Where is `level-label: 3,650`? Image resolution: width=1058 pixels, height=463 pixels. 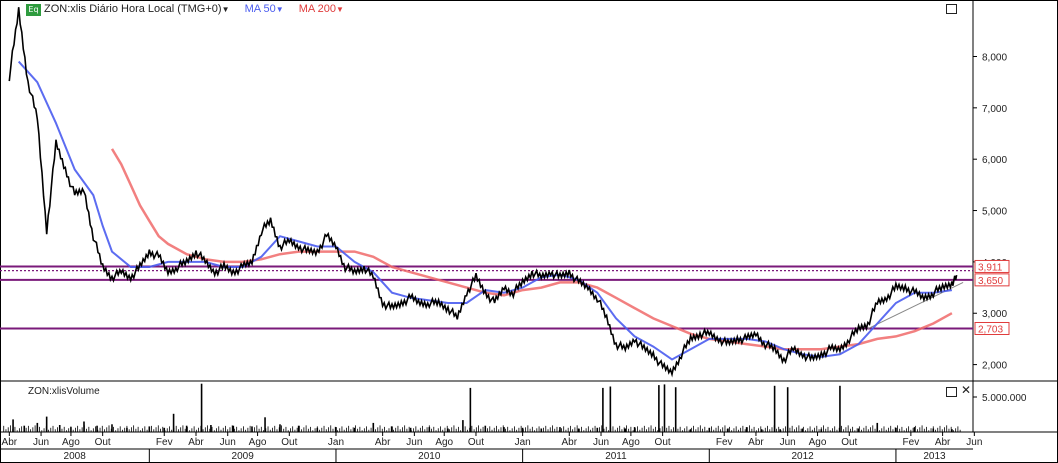
level-label: 3,650 is located at coordinates (990, 281).